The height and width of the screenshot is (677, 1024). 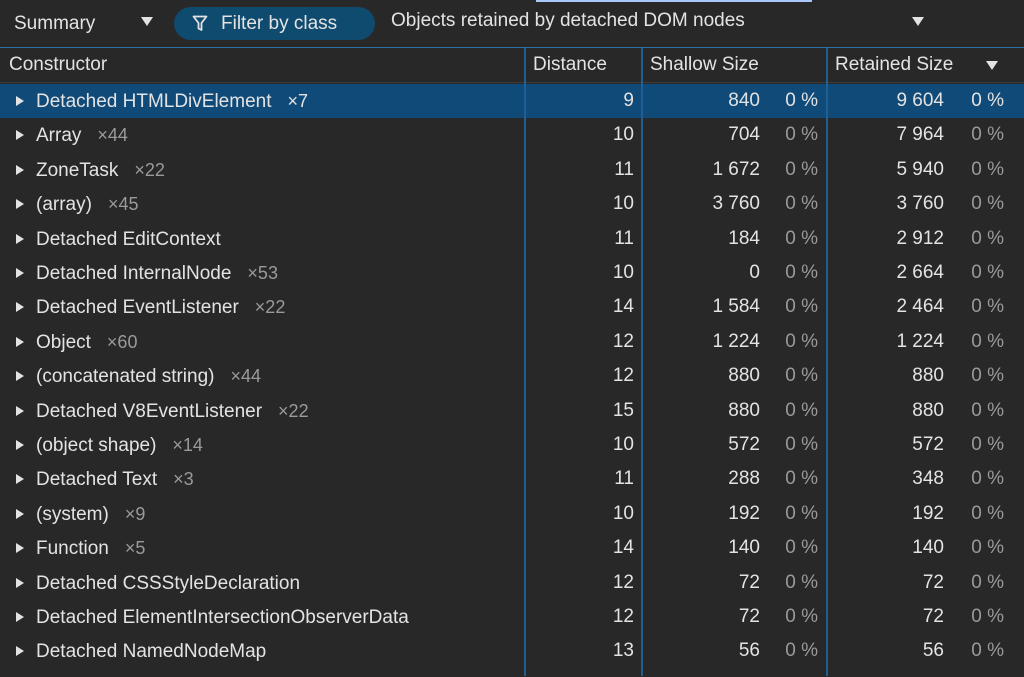 What do you see at coordinates (172, 101) in the screenshot?
I see `constructor-cell: Detached HTMLDivElement ×7` at bounding box center [172, 101].